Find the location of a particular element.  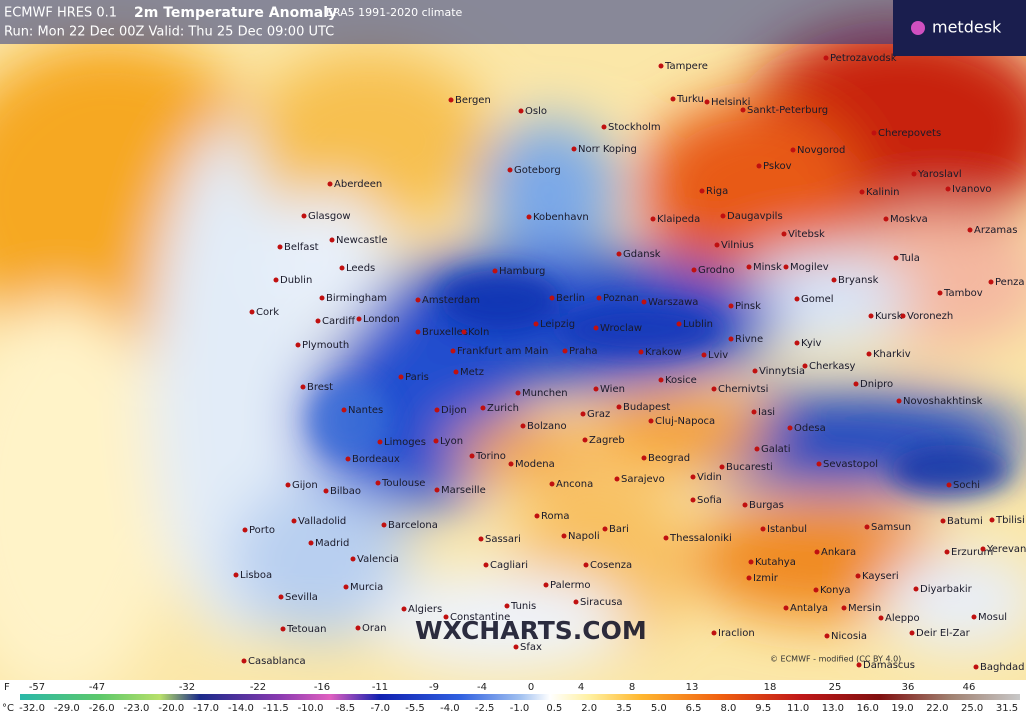

legend-c-label: -14.0 is located at coordinates (241, 708).